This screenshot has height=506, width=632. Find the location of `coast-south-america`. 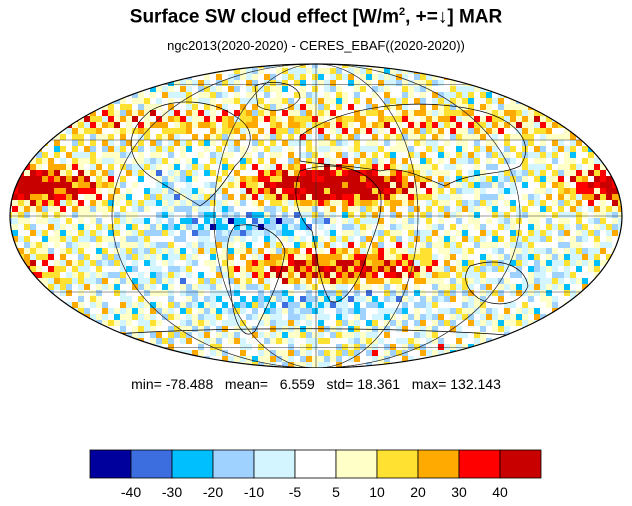

coast-south-america is located at coordinates (256, 279).